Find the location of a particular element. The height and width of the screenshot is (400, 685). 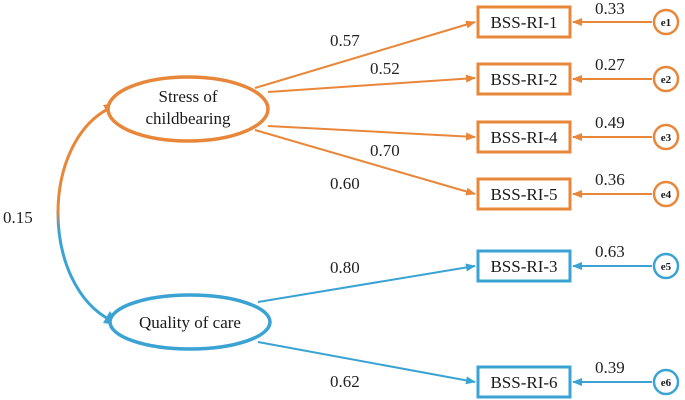

indicator-bss-ri-4: BSS-RI-4 is located at coordinates (524, 137).